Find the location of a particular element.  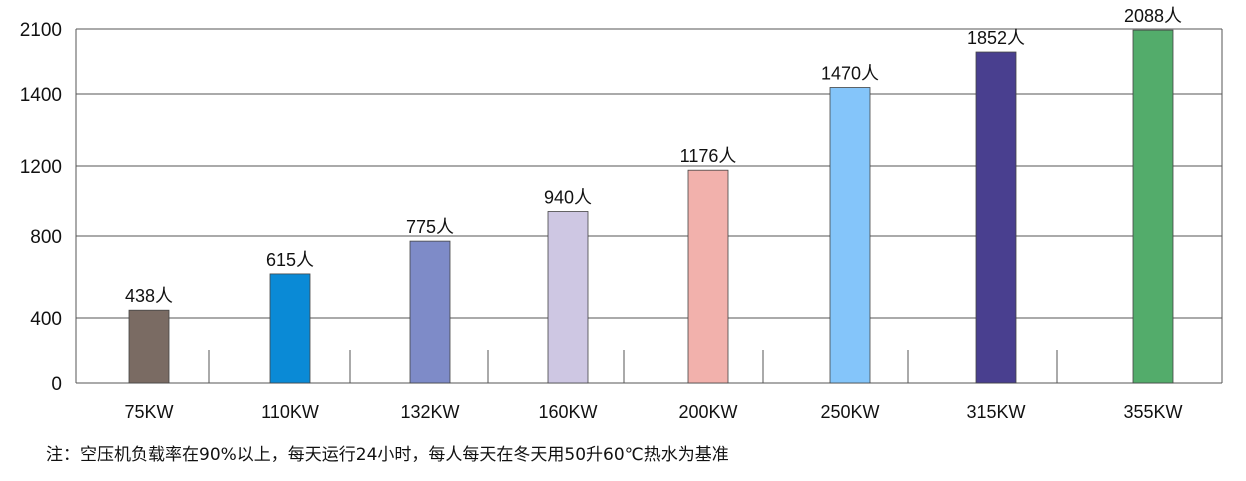

y-tick-label: 1400 is located at coordinates (41, 95).